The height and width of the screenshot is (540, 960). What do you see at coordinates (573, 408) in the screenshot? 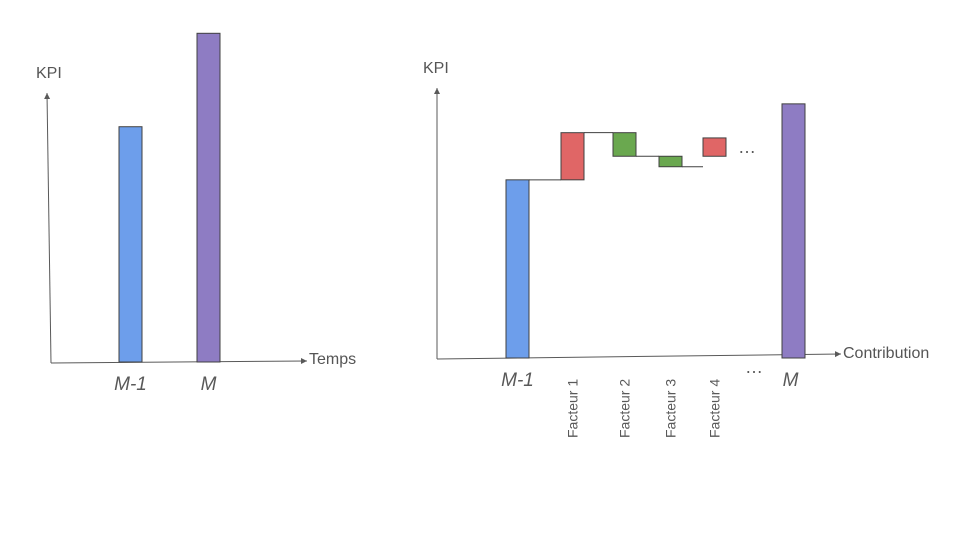
I see `waterfall-factor-1-label: Facteur 1` at bounding box center [573, 408].